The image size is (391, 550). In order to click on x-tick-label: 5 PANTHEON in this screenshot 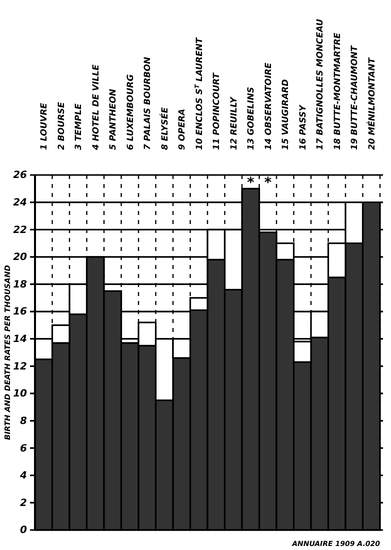, I will do `click(113, 119)`.